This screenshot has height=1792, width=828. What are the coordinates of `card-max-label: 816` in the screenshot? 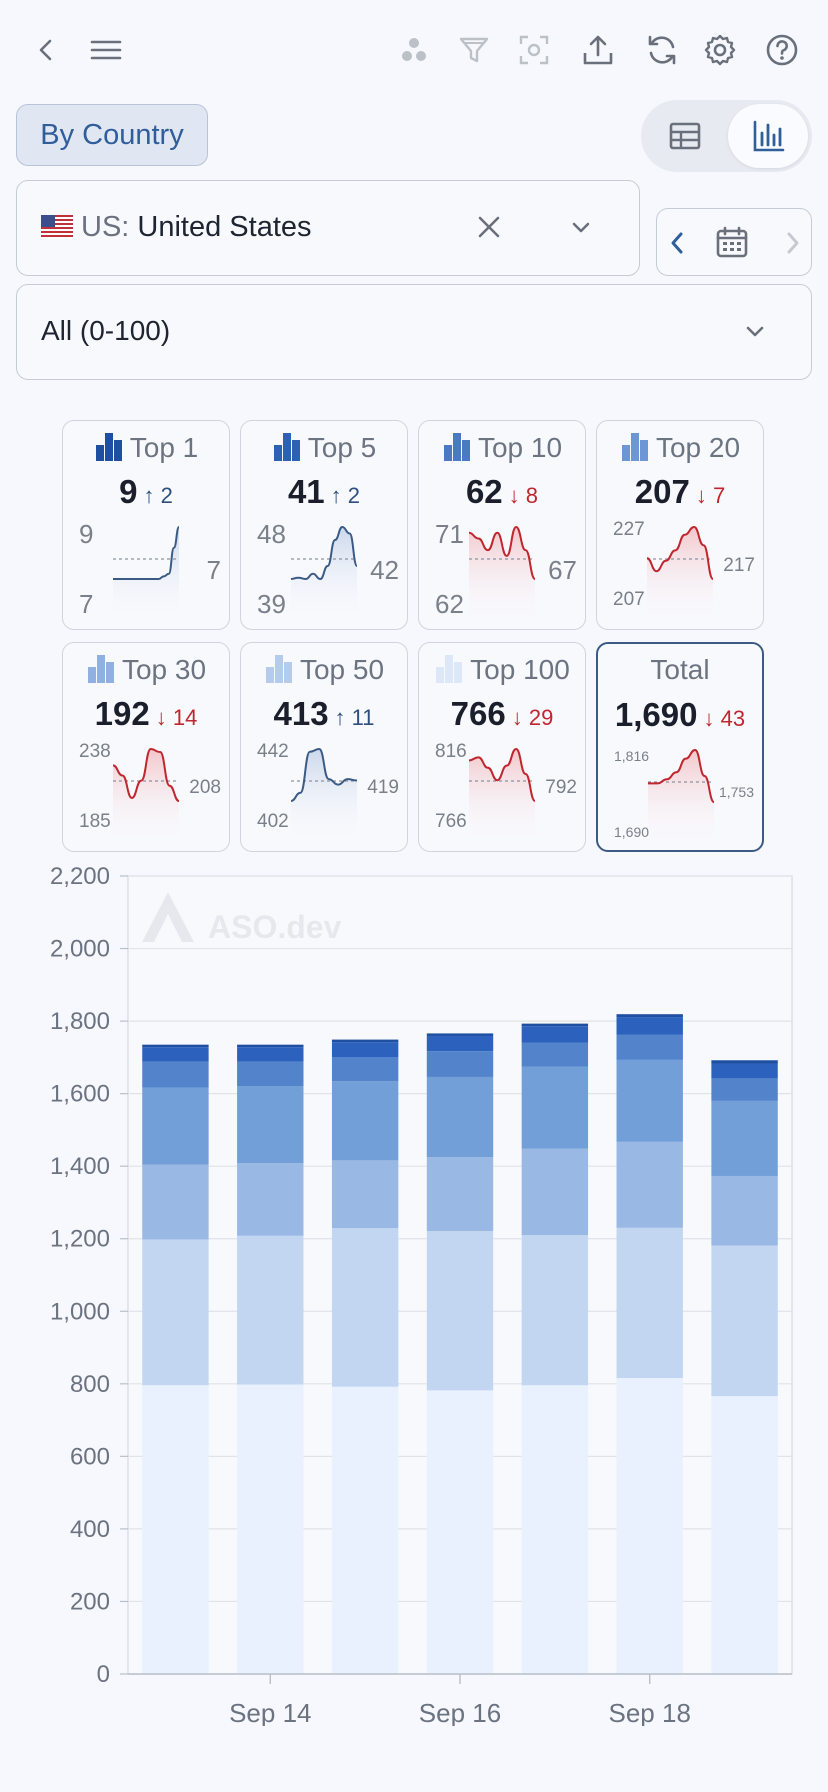 It's located at (451, 751).